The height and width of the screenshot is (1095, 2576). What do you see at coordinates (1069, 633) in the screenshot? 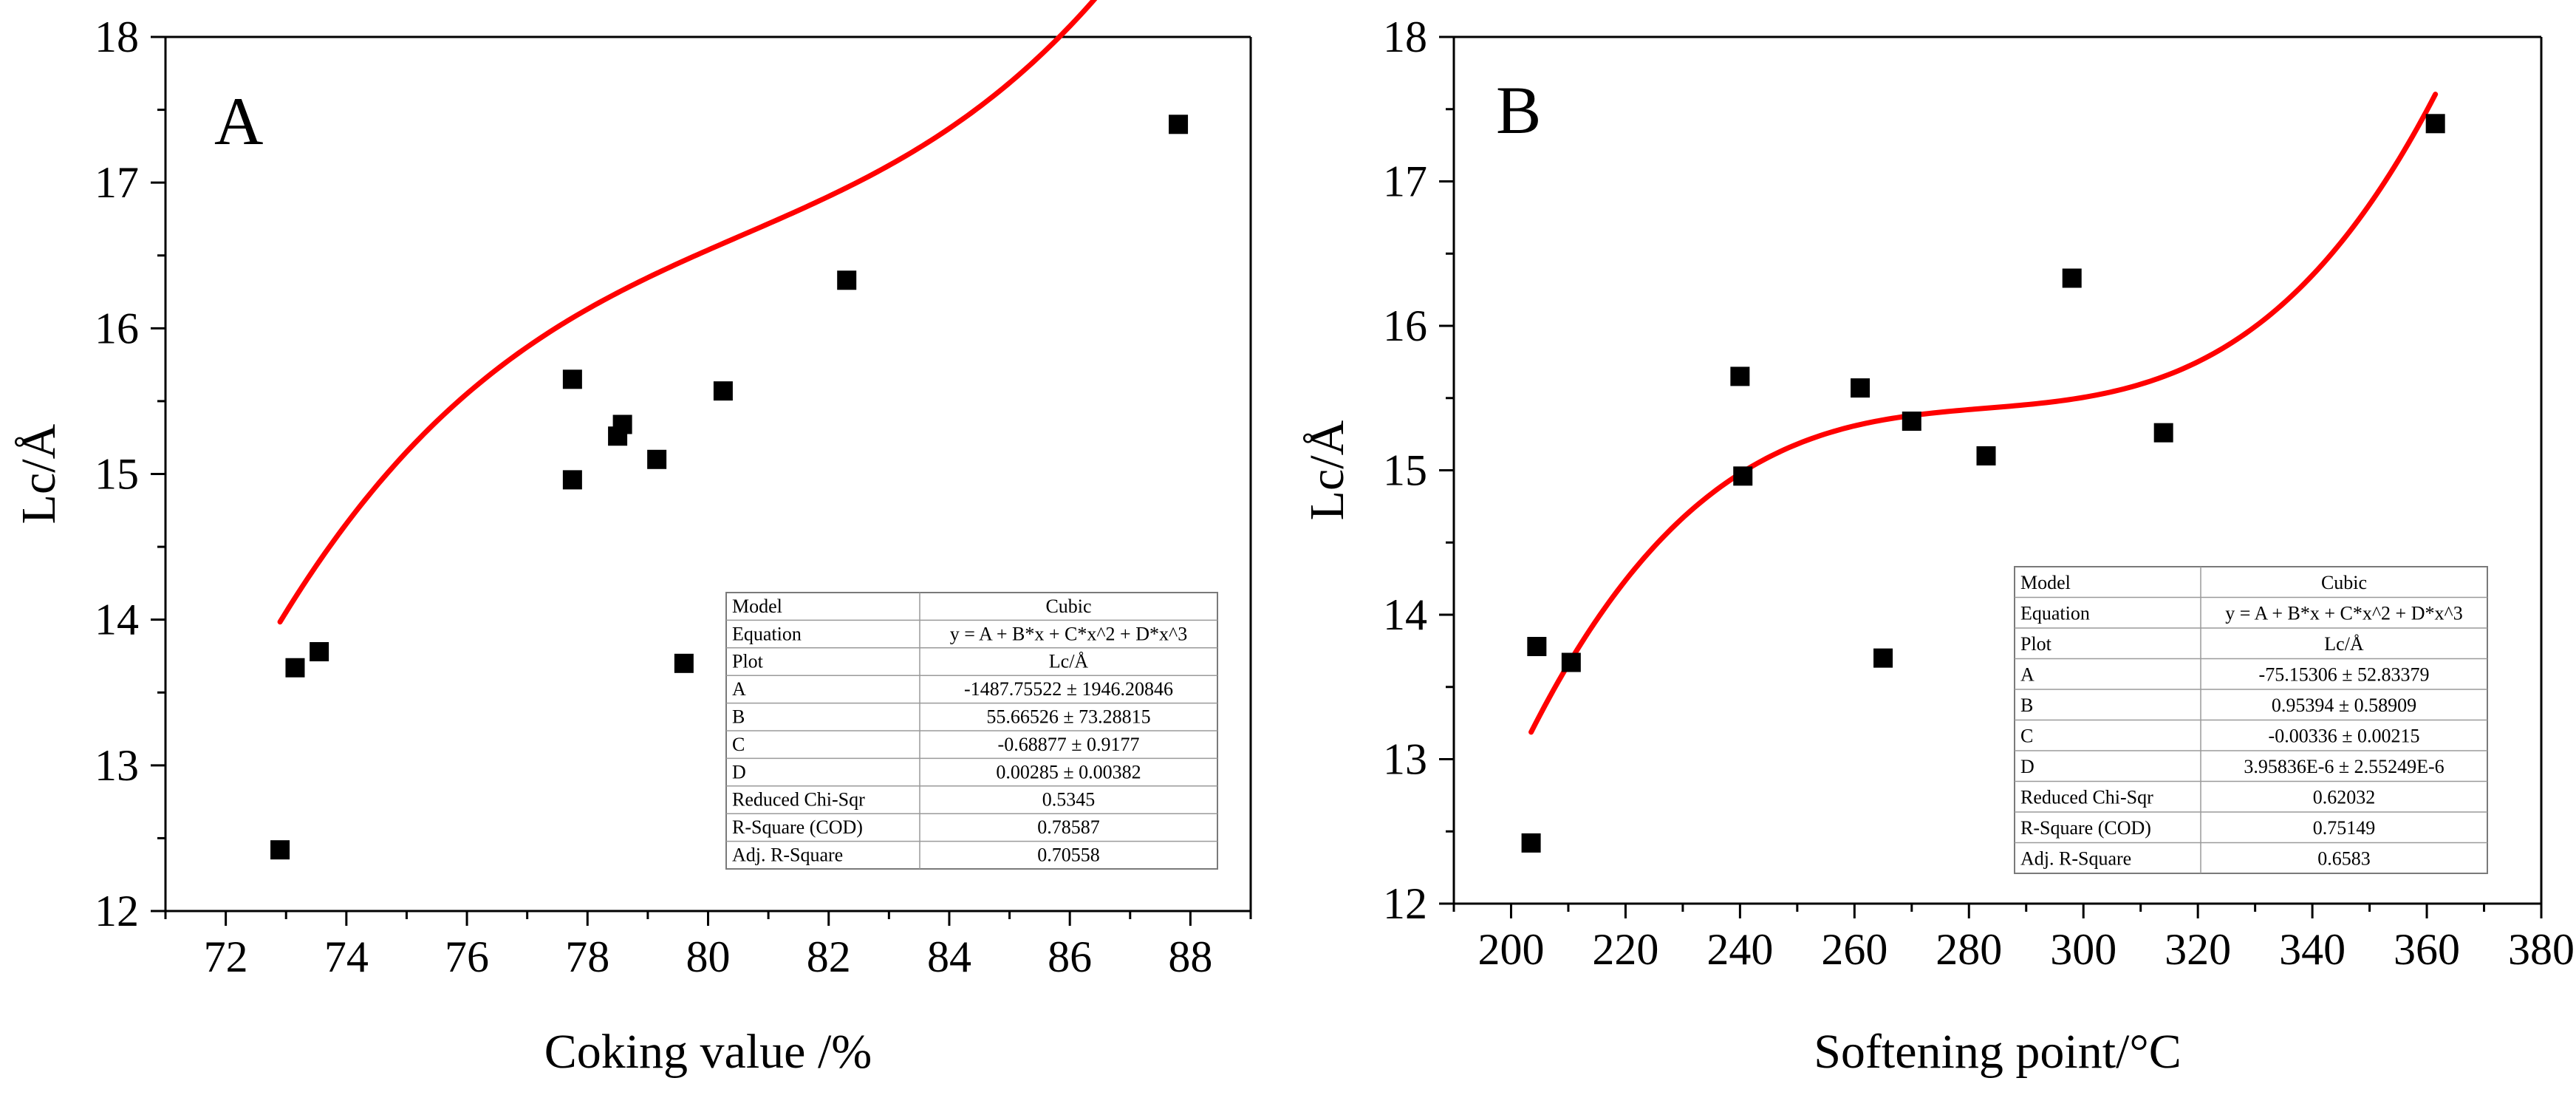
I see `fit-table-value: y = A + B*x + C*x^2 + D*x^3` at bounding box center [1069, 633].